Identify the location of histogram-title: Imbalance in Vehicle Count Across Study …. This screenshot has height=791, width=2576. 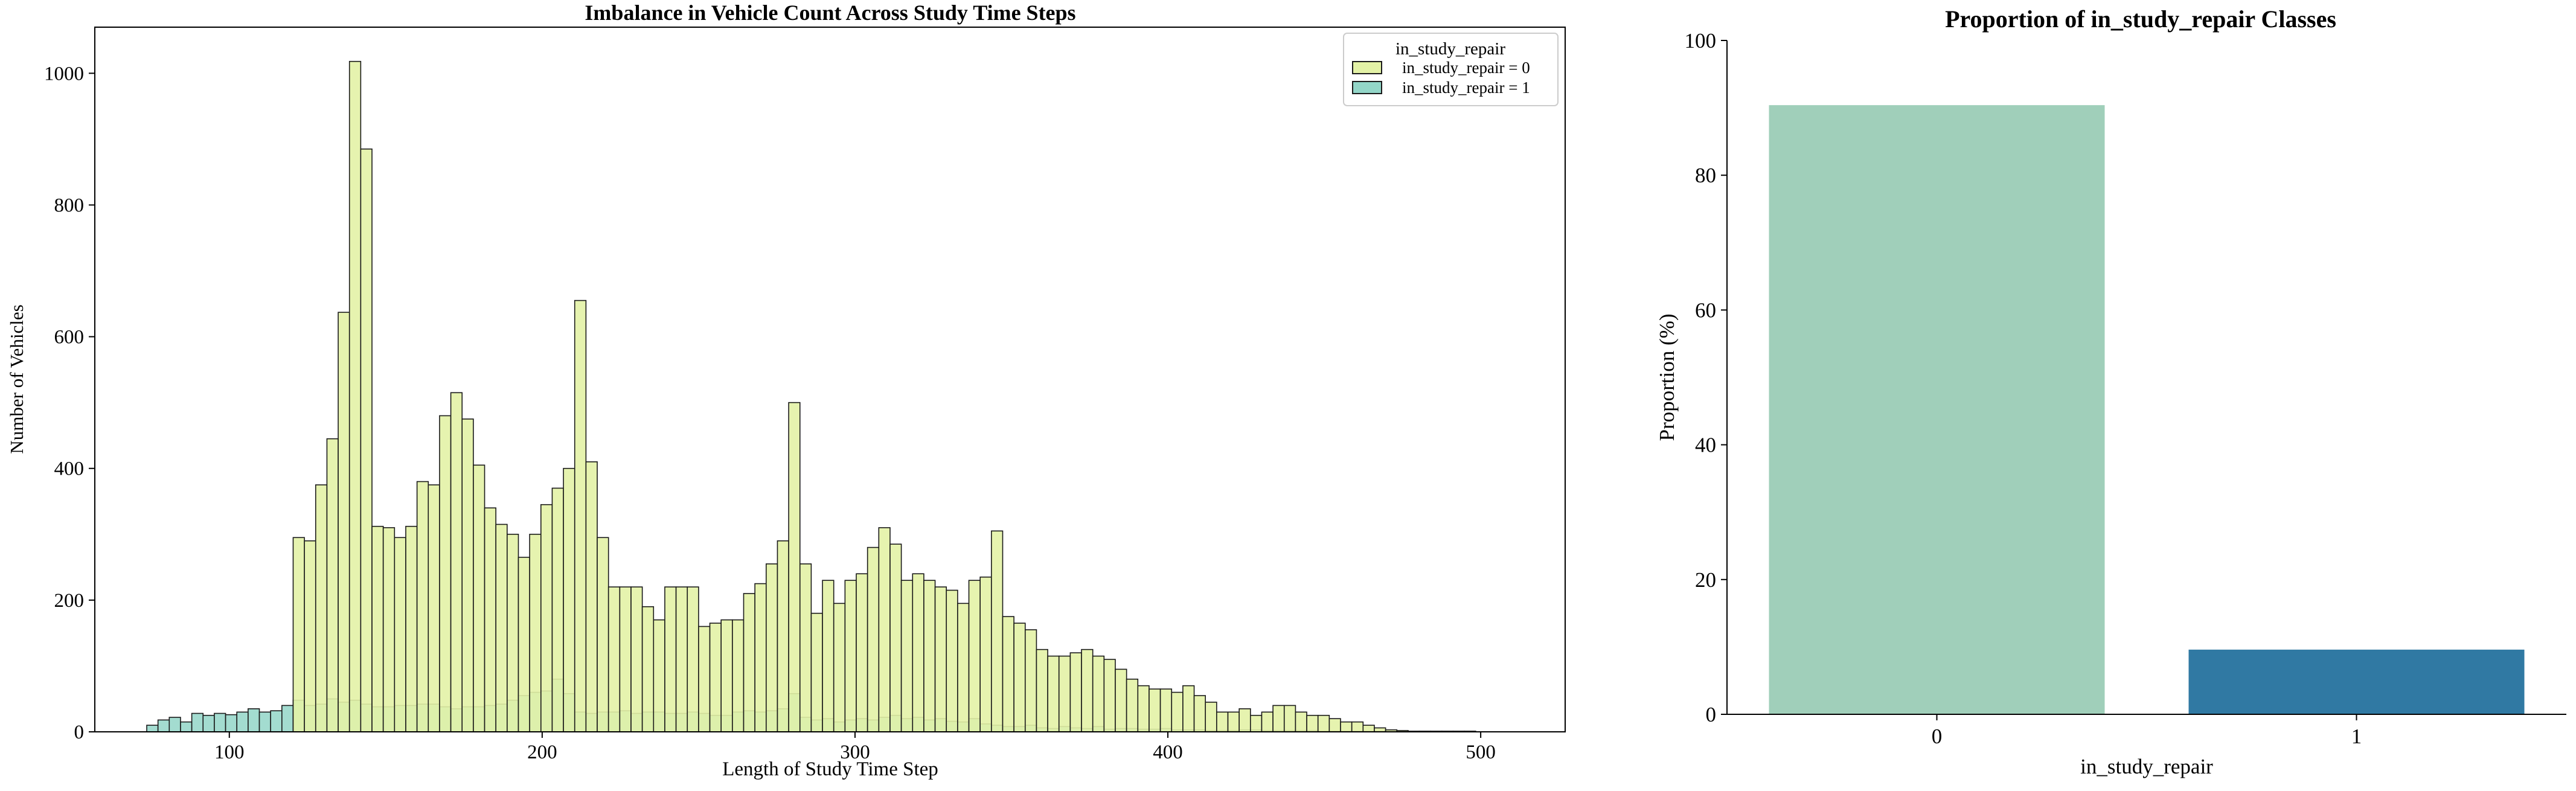
(830, 13).